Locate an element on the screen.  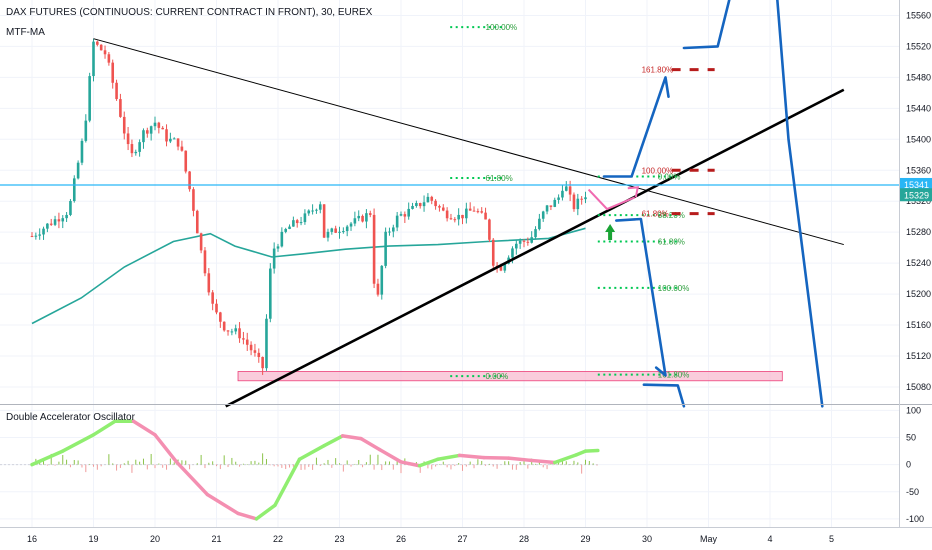
time-tick-label: 28 is located at coordinates (524, 539).